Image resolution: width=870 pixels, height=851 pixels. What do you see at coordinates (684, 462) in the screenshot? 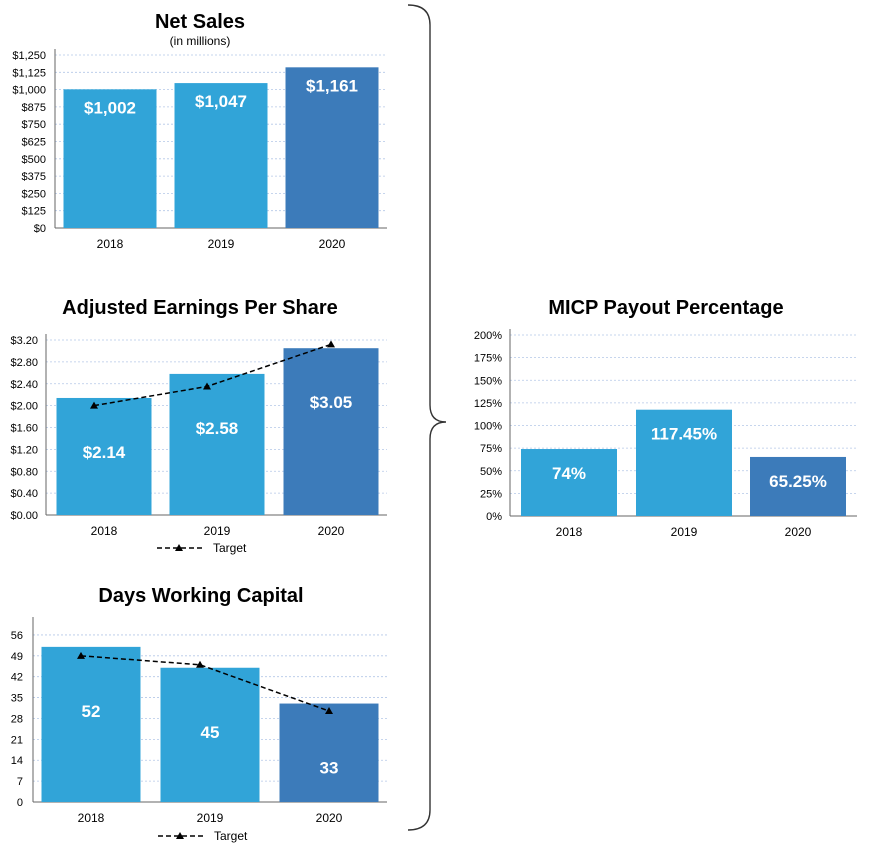
I see `micp-bar-2019` at bounding box center [684, 462].